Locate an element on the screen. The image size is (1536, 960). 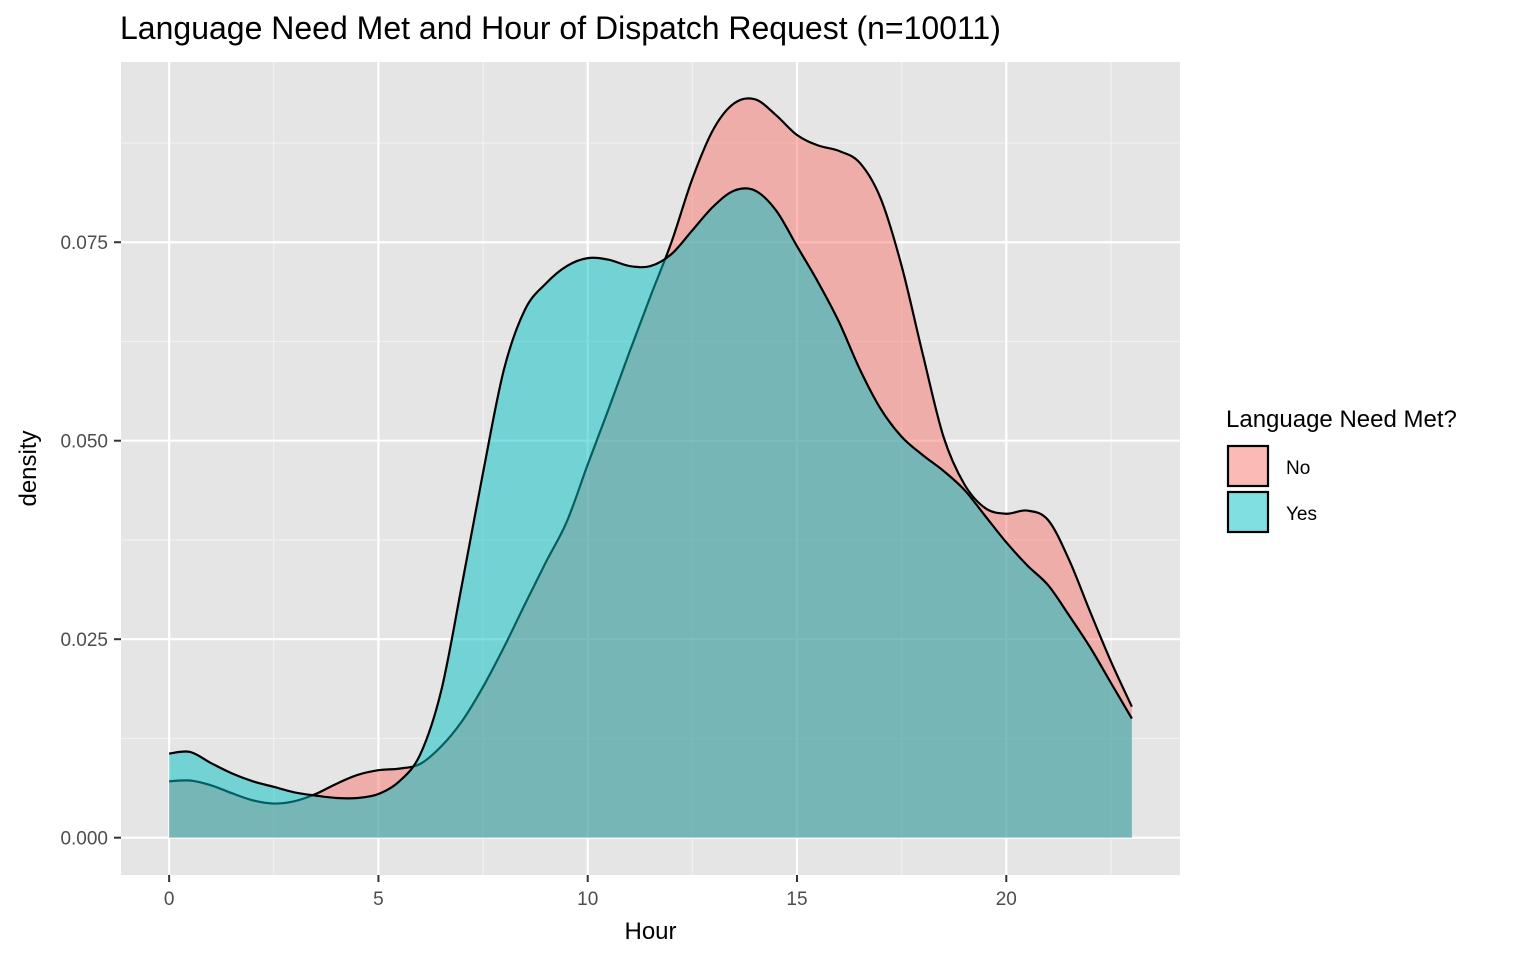
legend-title: Language Need Met? is located at coordinates (1341, 419).